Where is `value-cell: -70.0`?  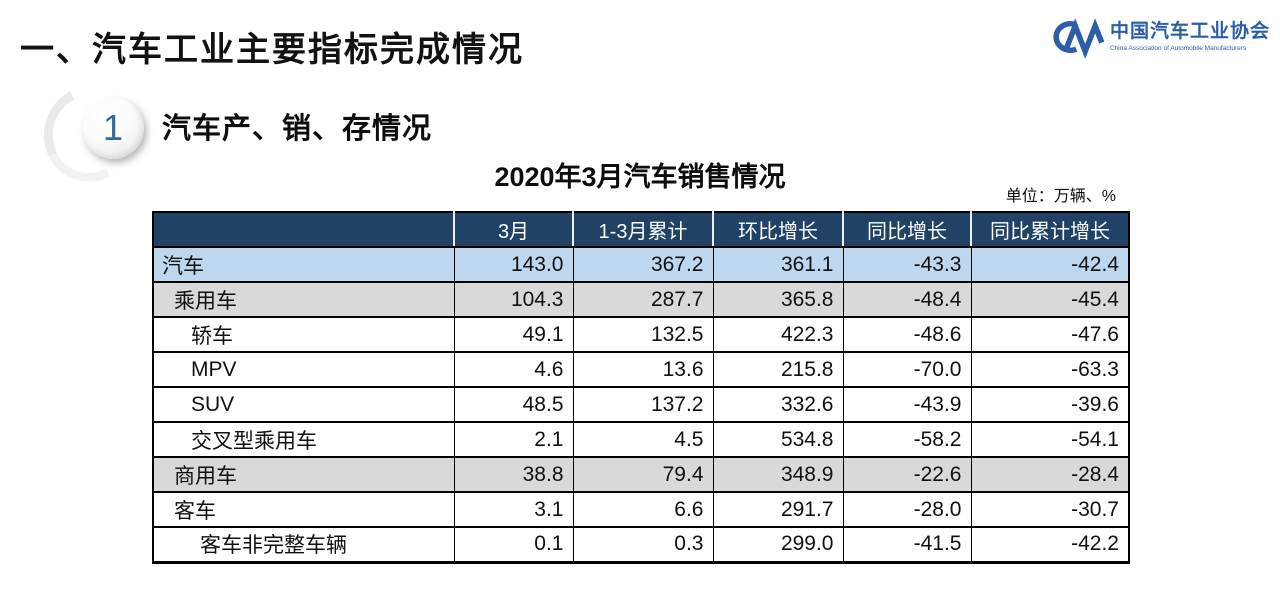
value-cell: -70.0 is located at coordinates (906, 369).